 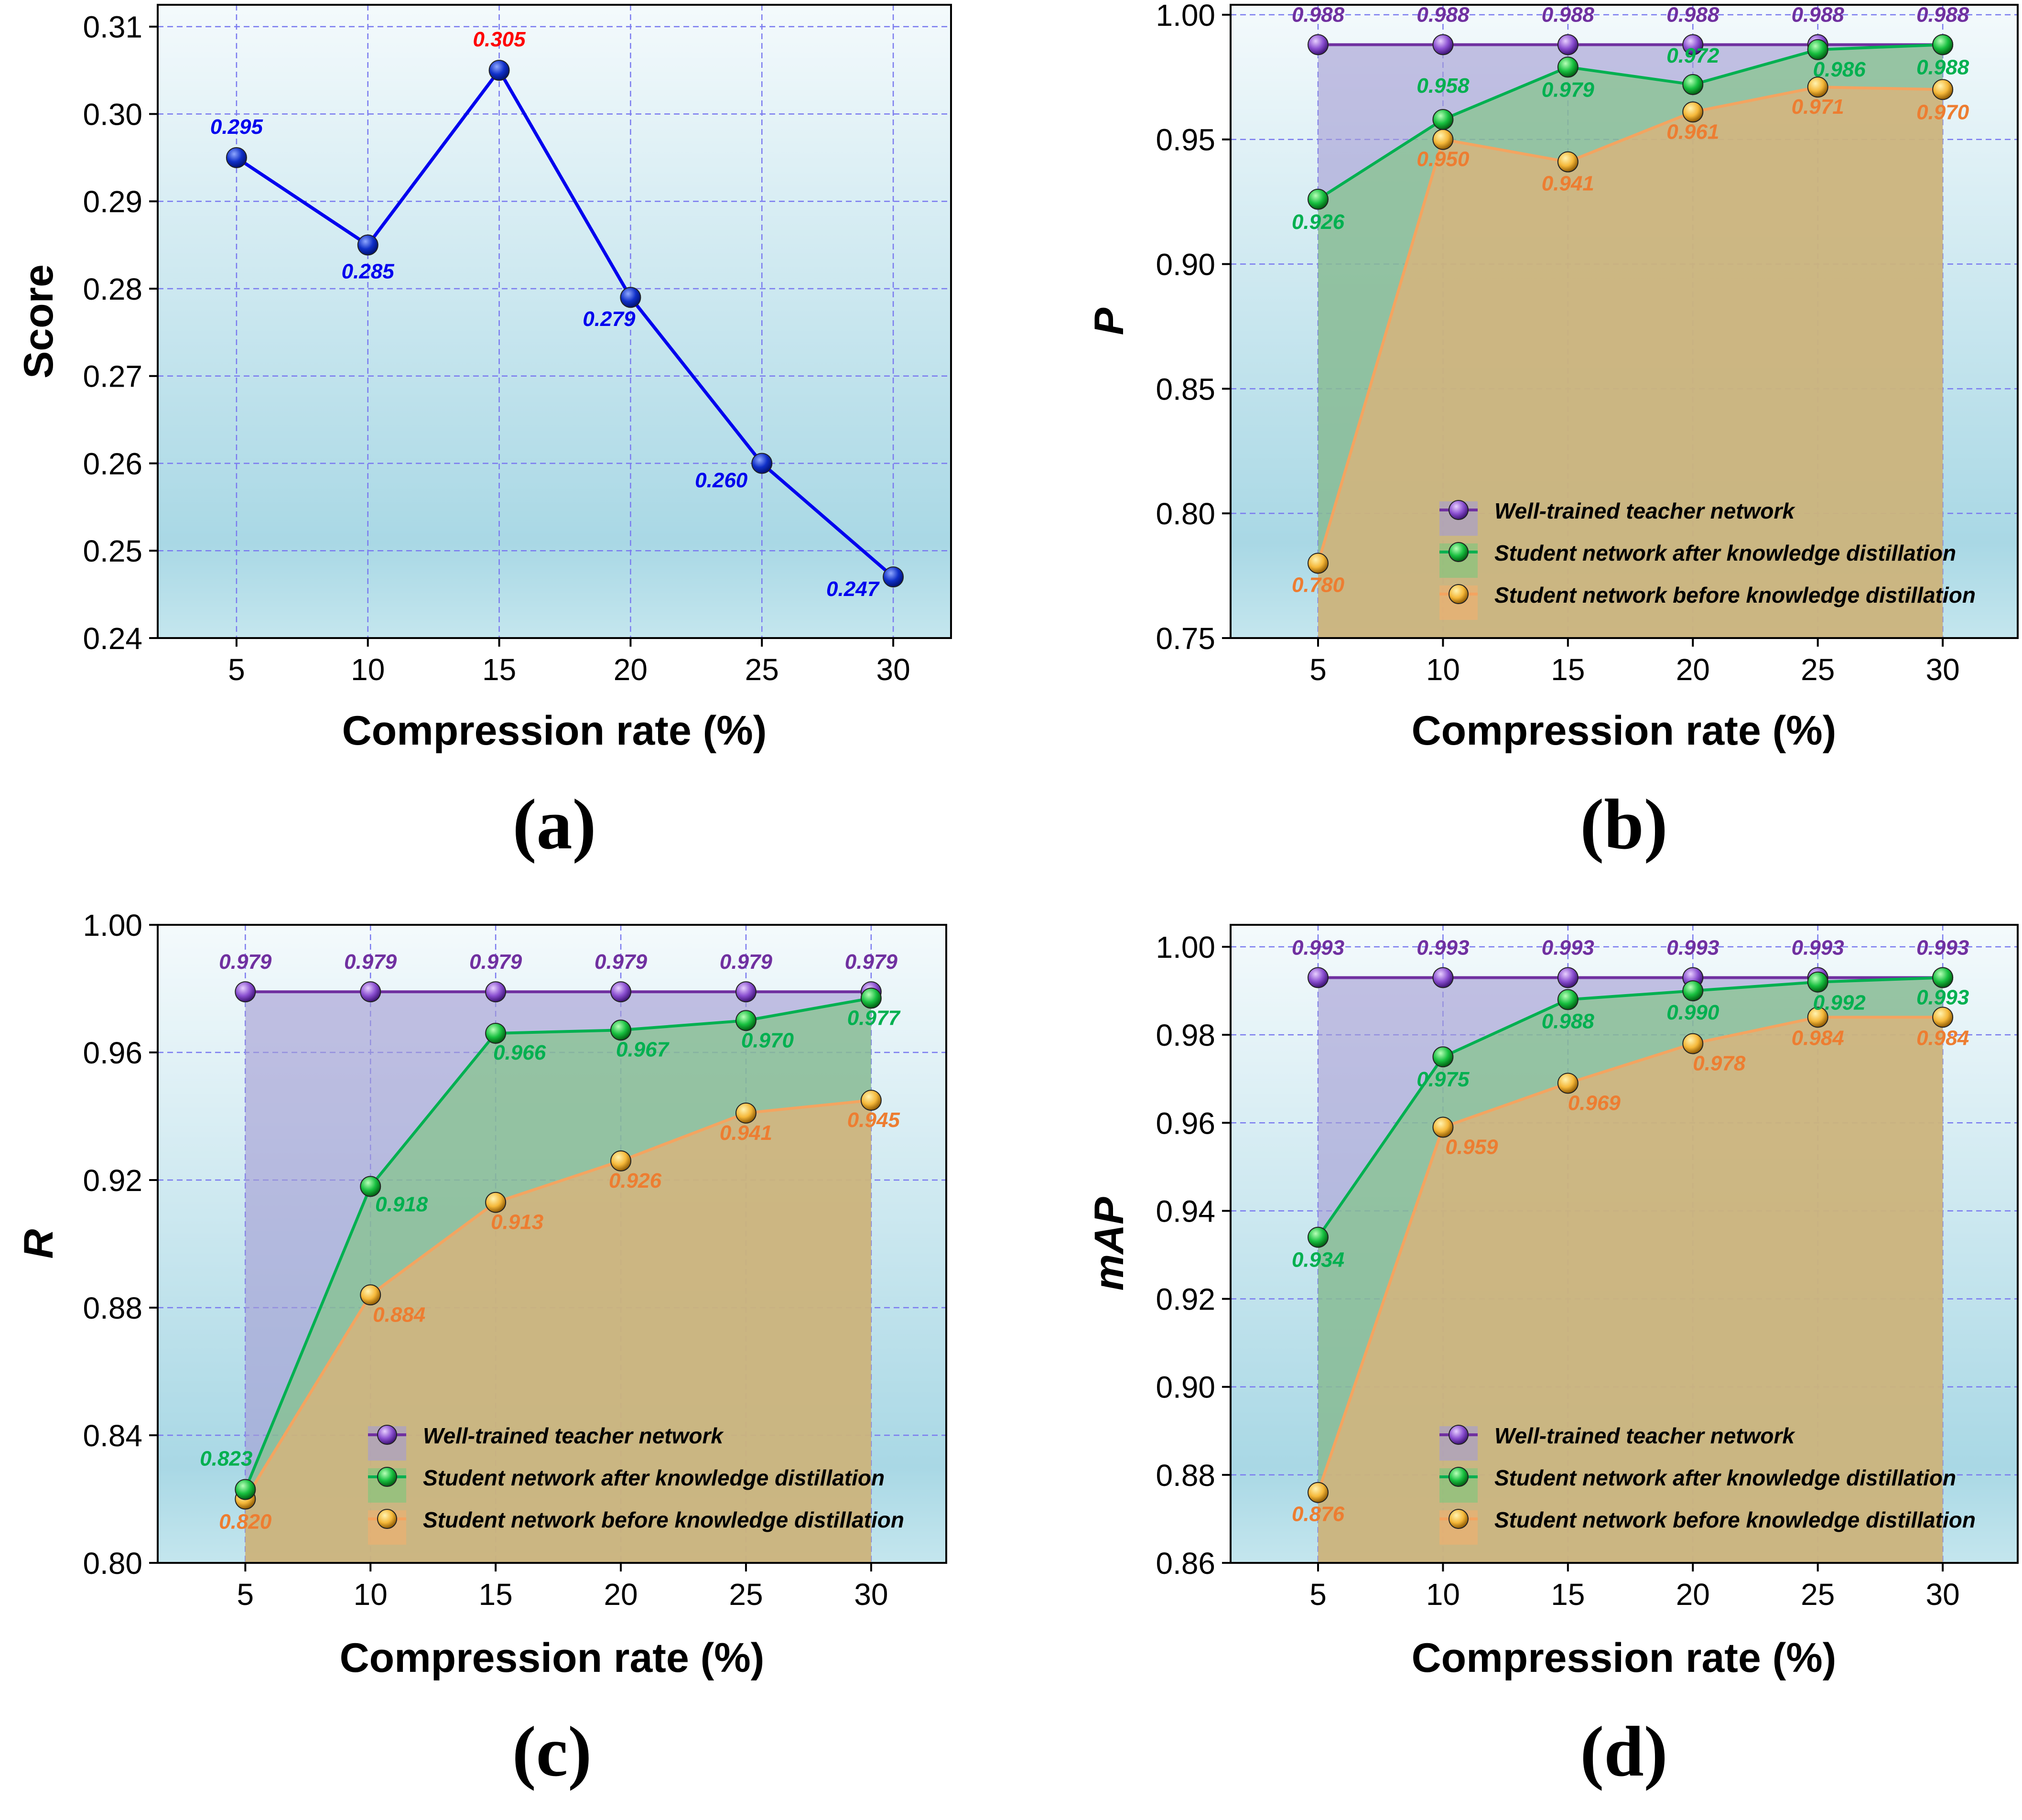 I want to click on series-line-after, so click(x=1630, y=122).